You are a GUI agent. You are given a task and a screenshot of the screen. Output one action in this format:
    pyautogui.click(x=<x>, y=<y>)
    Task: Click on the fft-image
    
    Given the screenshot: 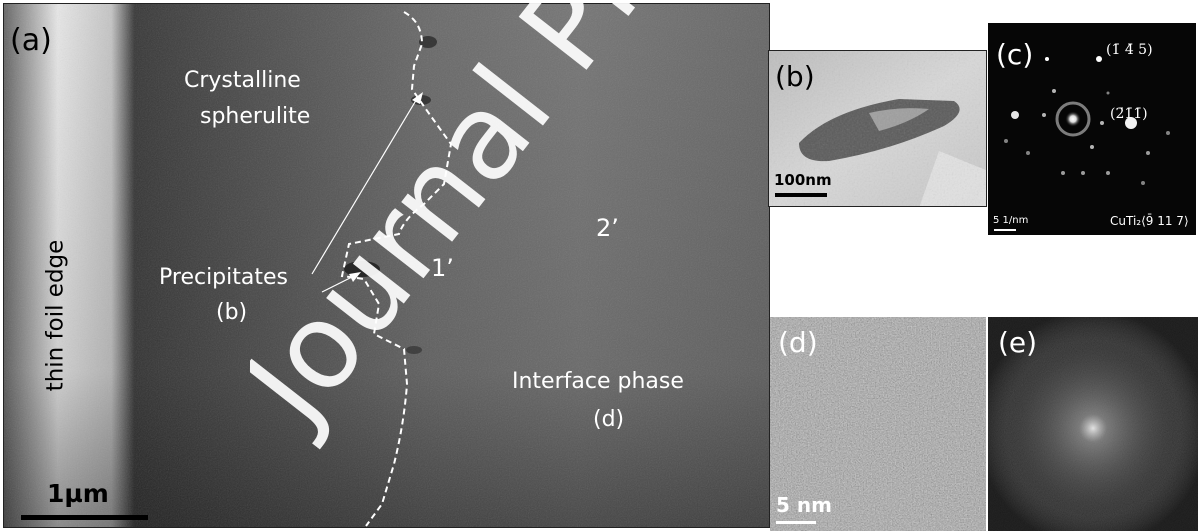 What is the action you would take?
    pyautogui.click(x=1093, y=424)
    